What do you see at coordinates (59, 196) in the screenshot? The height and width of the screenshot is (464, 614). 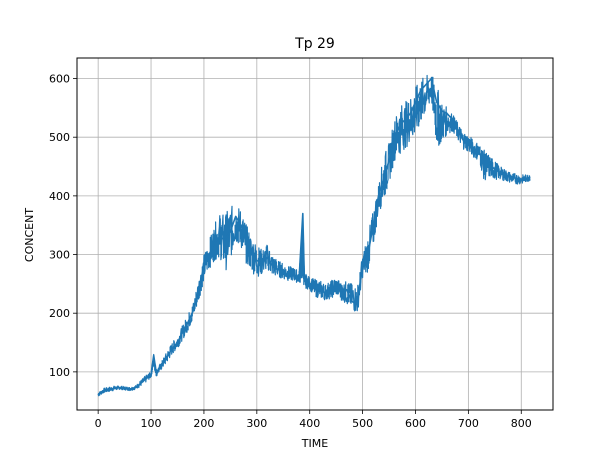 I see `y-tick-label: 400` at bounding box center [59, 196].